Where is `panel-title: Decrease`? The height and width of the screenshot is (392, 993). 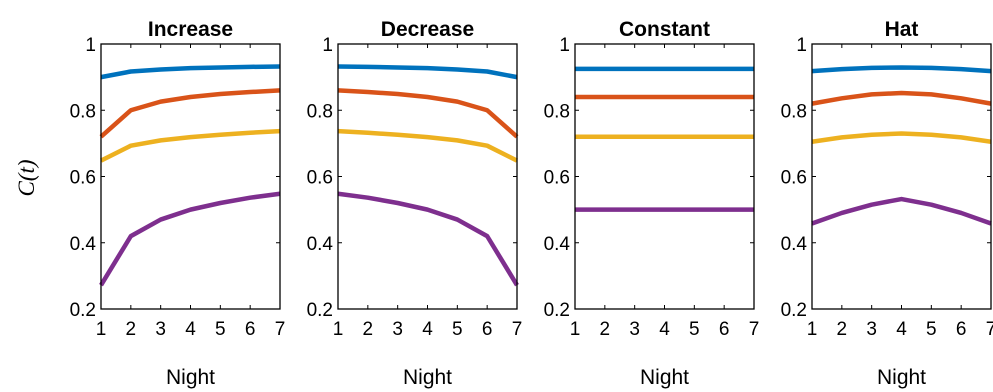
panel-title: Decrease is located at coordinates (427, 29).